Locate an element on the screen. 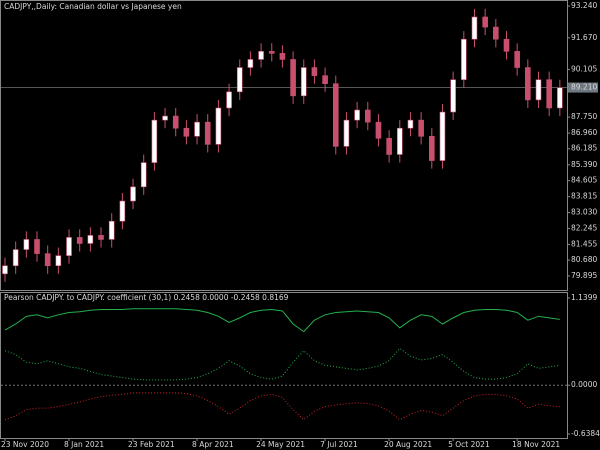  last-price-label: 89.210 is located at coordinates (584, 87).